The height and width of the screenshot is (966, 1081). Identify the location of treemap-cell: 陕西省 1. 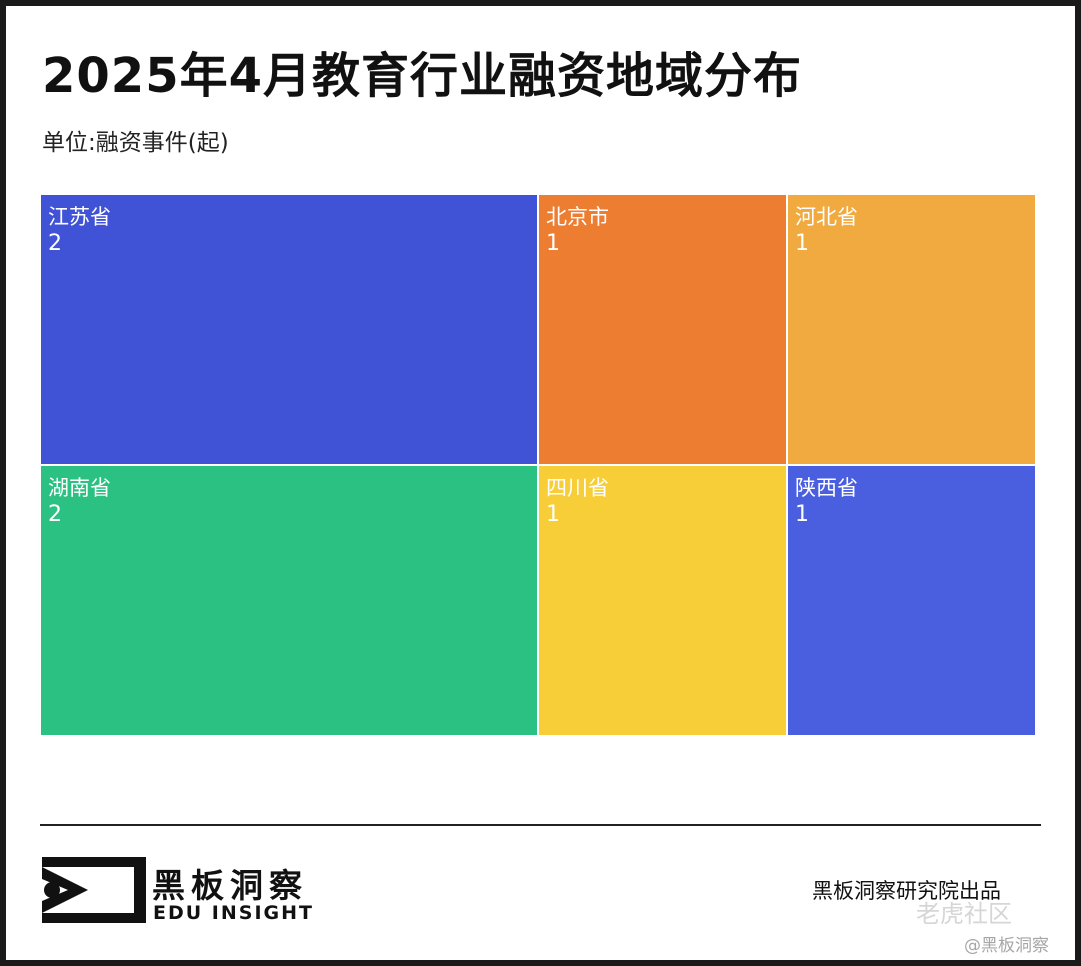
(911, 600).